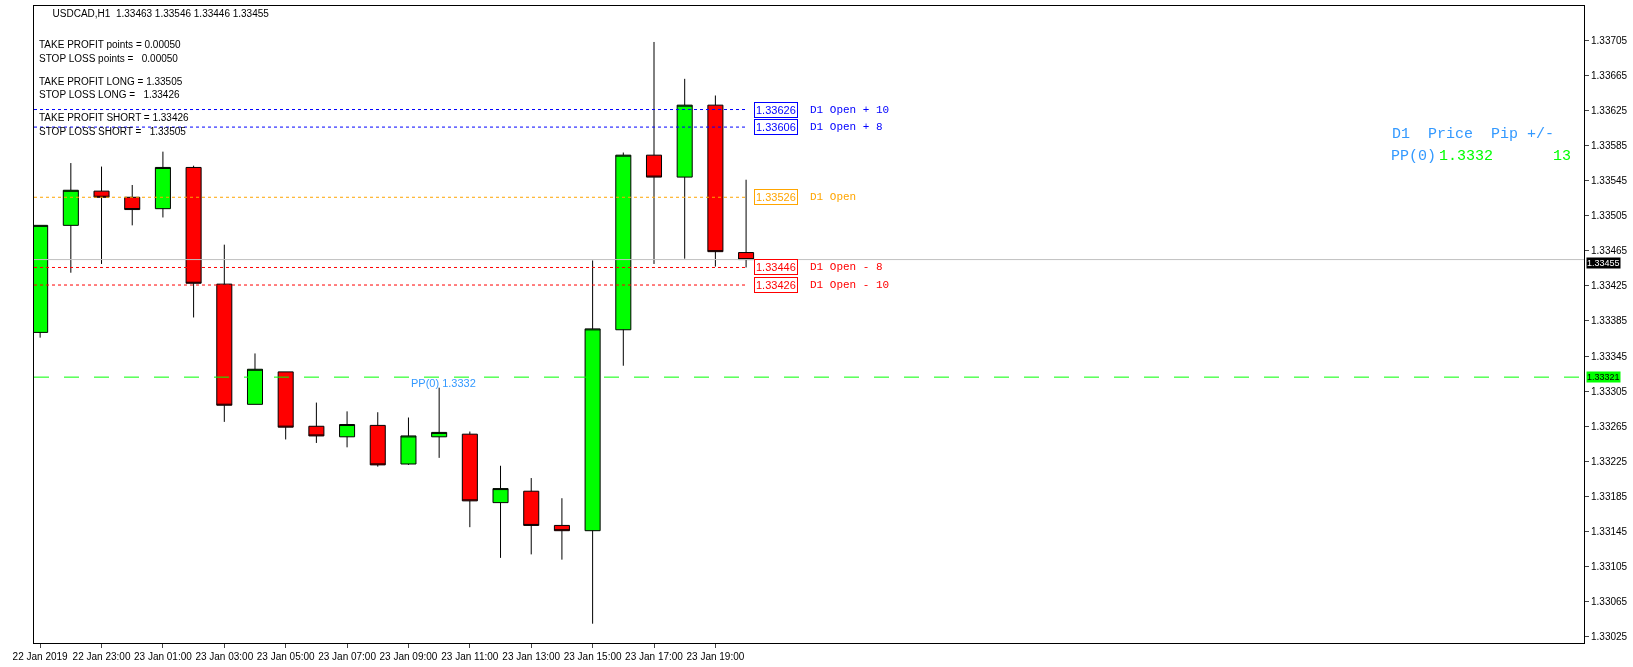 Image resolution: width=1633 pixels, height=667 pixels. Describe the element at coordinates (1609, 181) in the screenshot. I see `y-tick-label: 1.33545` at that location.